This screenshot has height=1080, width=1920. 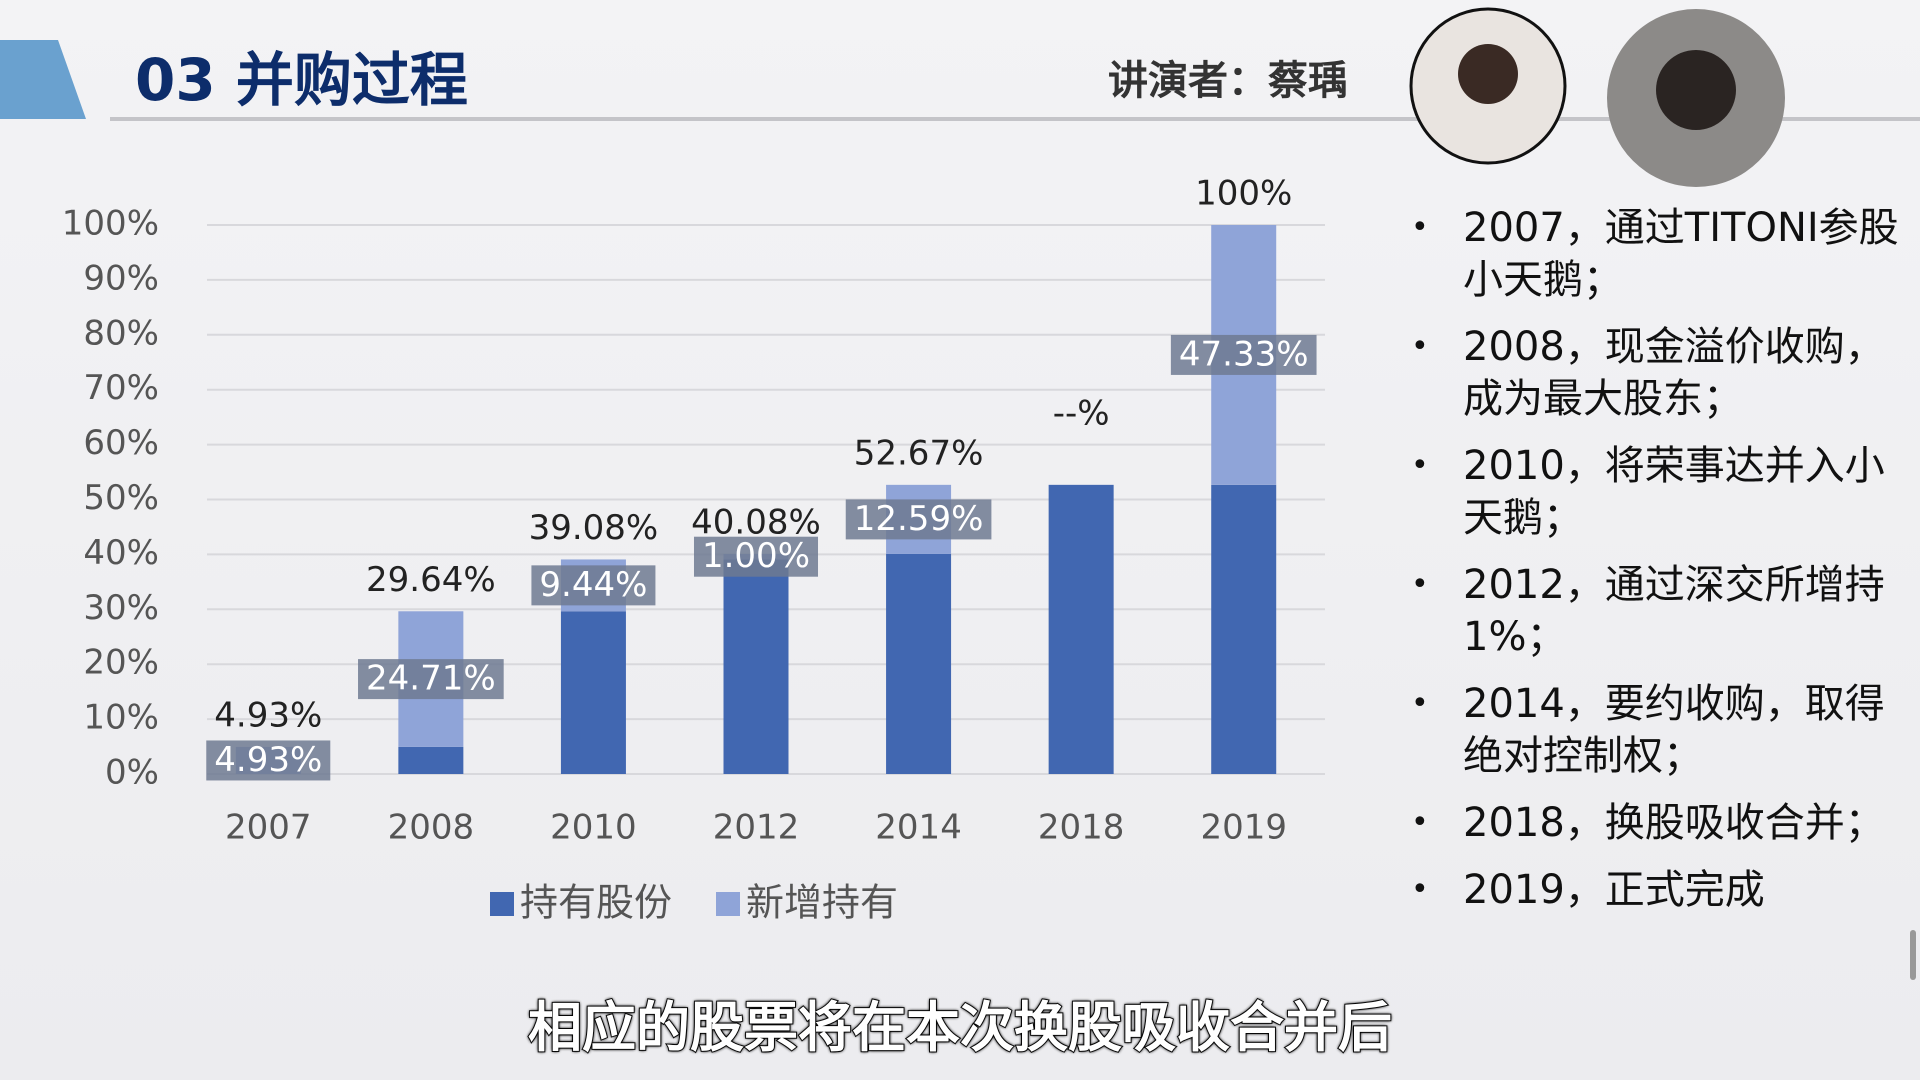 What do you see at coordinates (301, 80) in the screenshot?
I see `slide-title: 03 并购过程` at bounding box center [301, 80].